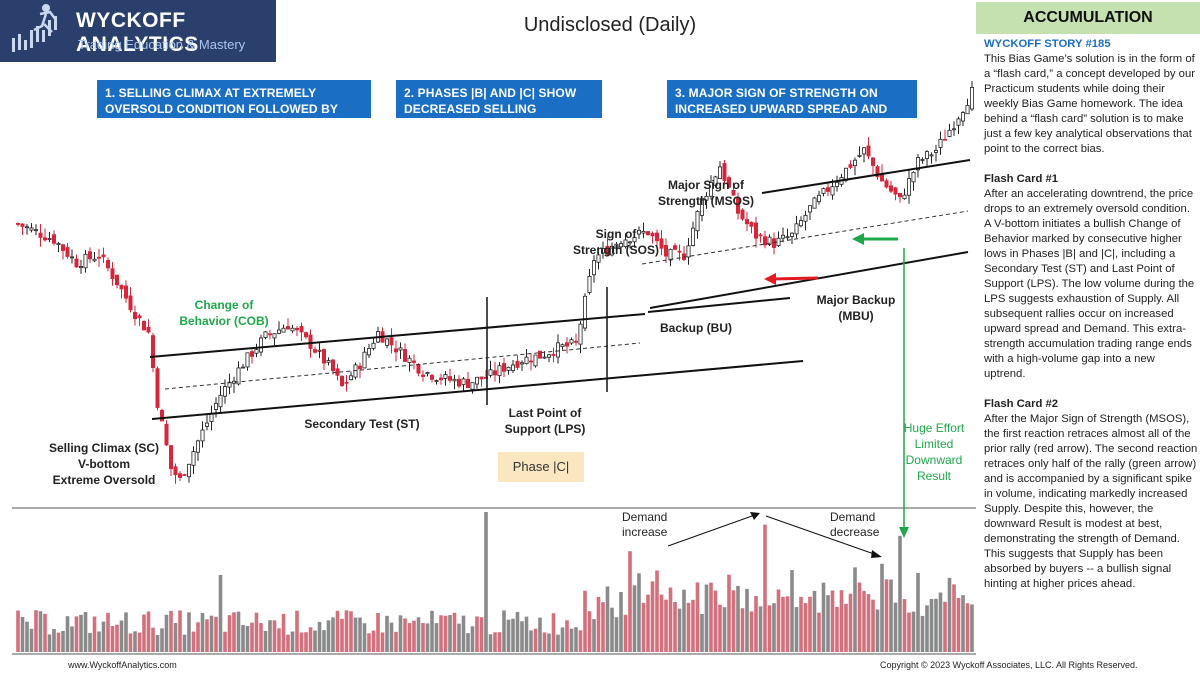 The width and height of the screenshot is (1200, 675). What do you see at coordinates (934, 452) in the screenshot?
I see `huge-effort-label: Huge Effort Limited Downward Result` at bounding box center [934, 452].